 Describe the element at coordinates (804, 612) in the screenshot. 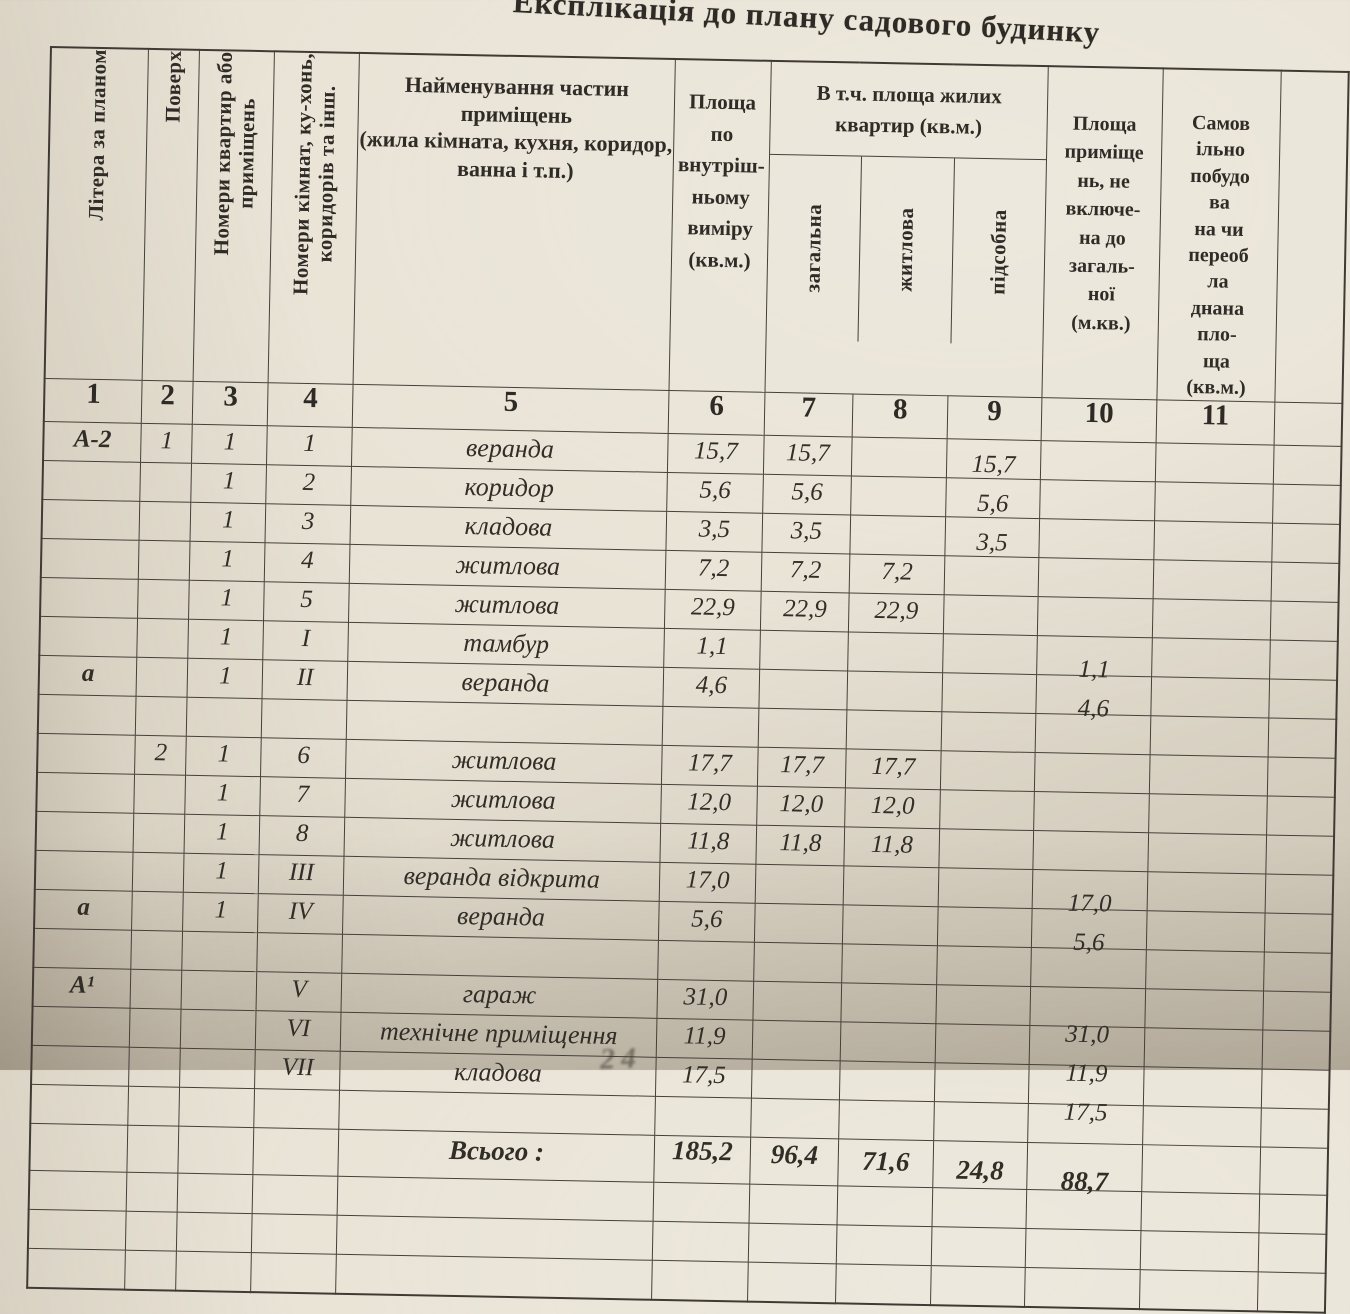

I see `cell-area-zagalna: 22,9` at that location.